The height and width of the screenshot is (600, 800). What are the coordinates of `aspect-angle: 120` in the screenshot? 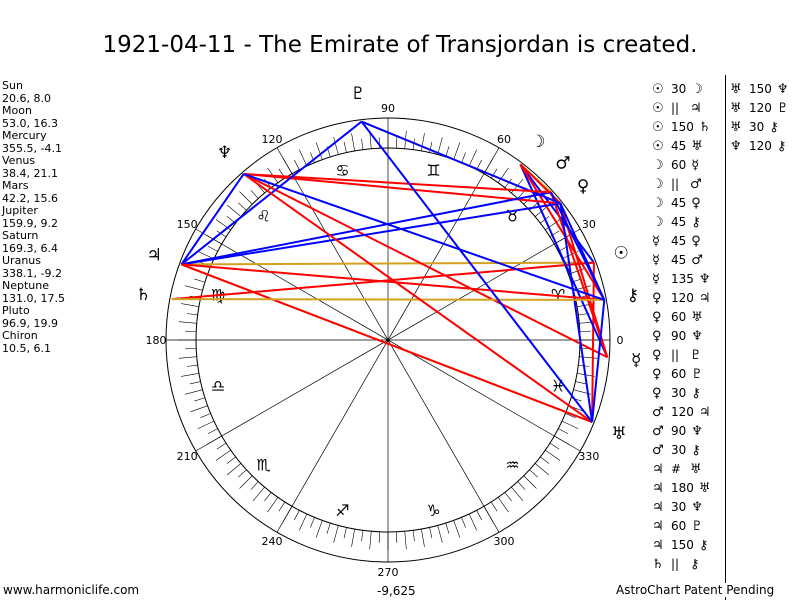 It's located at (682, 412).